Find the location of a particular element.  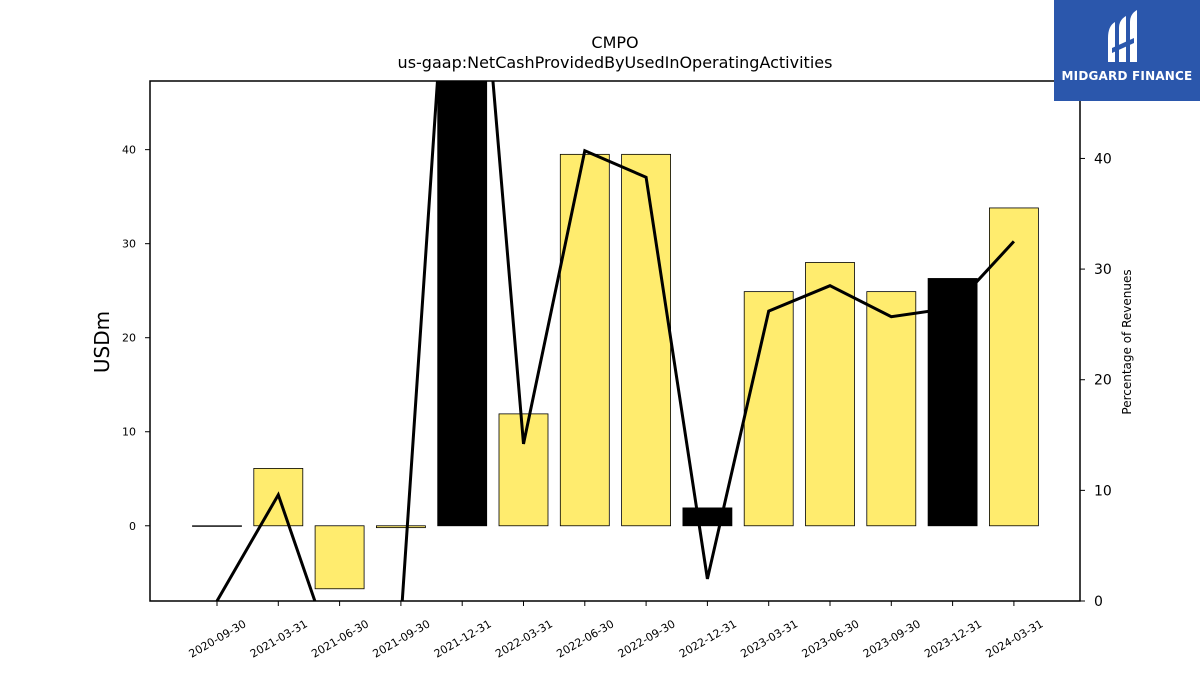

midgard-finance-logo: MIDGARD FINANCE is located at coordinates (1127, 50).